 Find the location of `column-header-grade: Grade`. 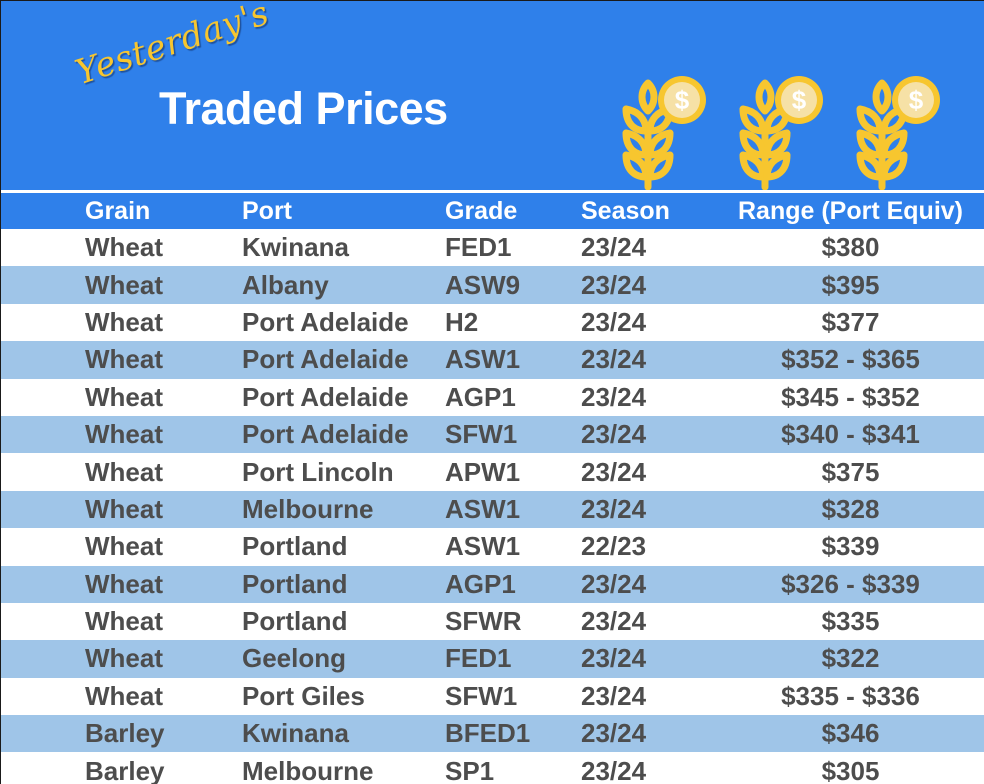

column-header-grade: Grade is located at coordinates (481, 210).